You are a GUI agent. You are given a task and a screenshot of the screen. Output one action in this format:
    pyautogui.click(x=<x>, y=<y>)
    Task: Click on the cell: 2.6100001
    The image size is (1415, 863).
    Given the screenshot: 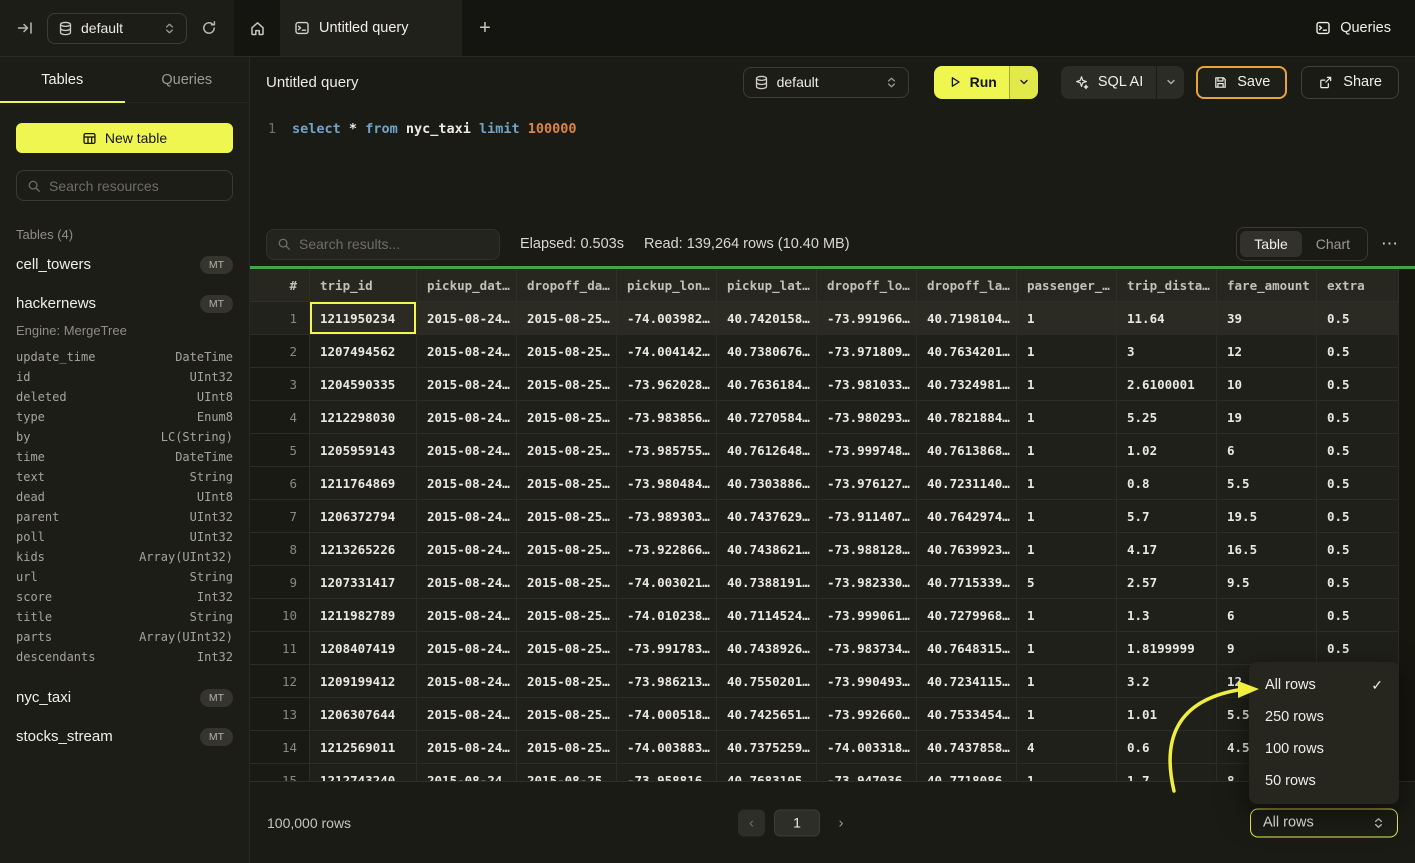 What is the action you would take?
    pyautogui.click(x=1167, y=384)
    